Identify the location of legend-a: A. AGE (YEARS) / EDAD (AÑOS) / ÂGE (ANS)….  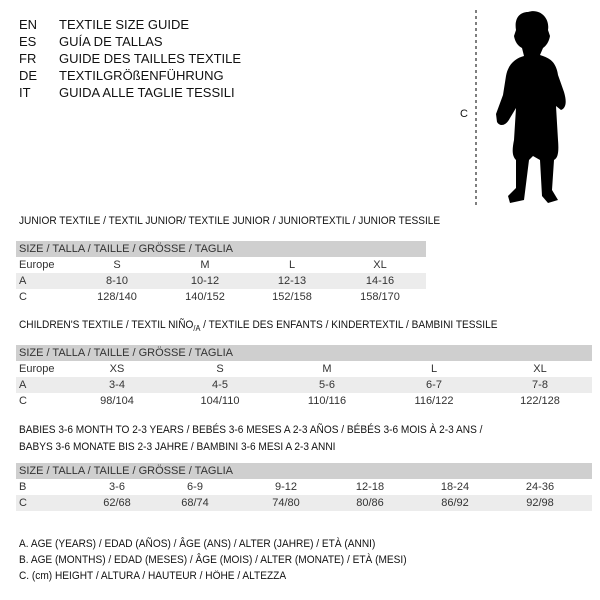
(197, 544).